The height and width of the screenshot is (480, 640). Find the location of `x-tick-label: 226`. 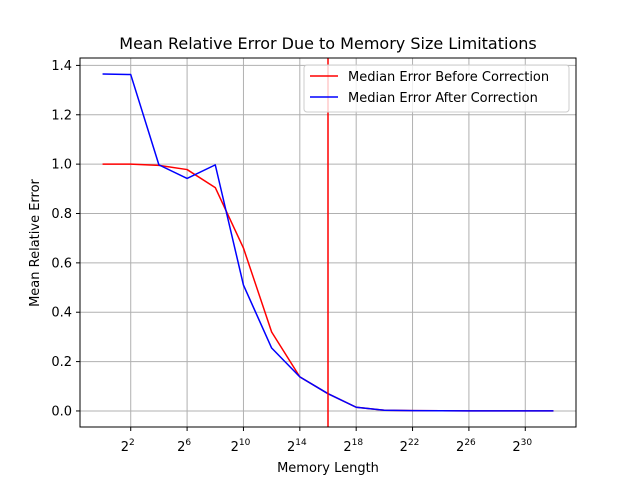

x-tick-label: 226 is located at coordinates (466, 446).